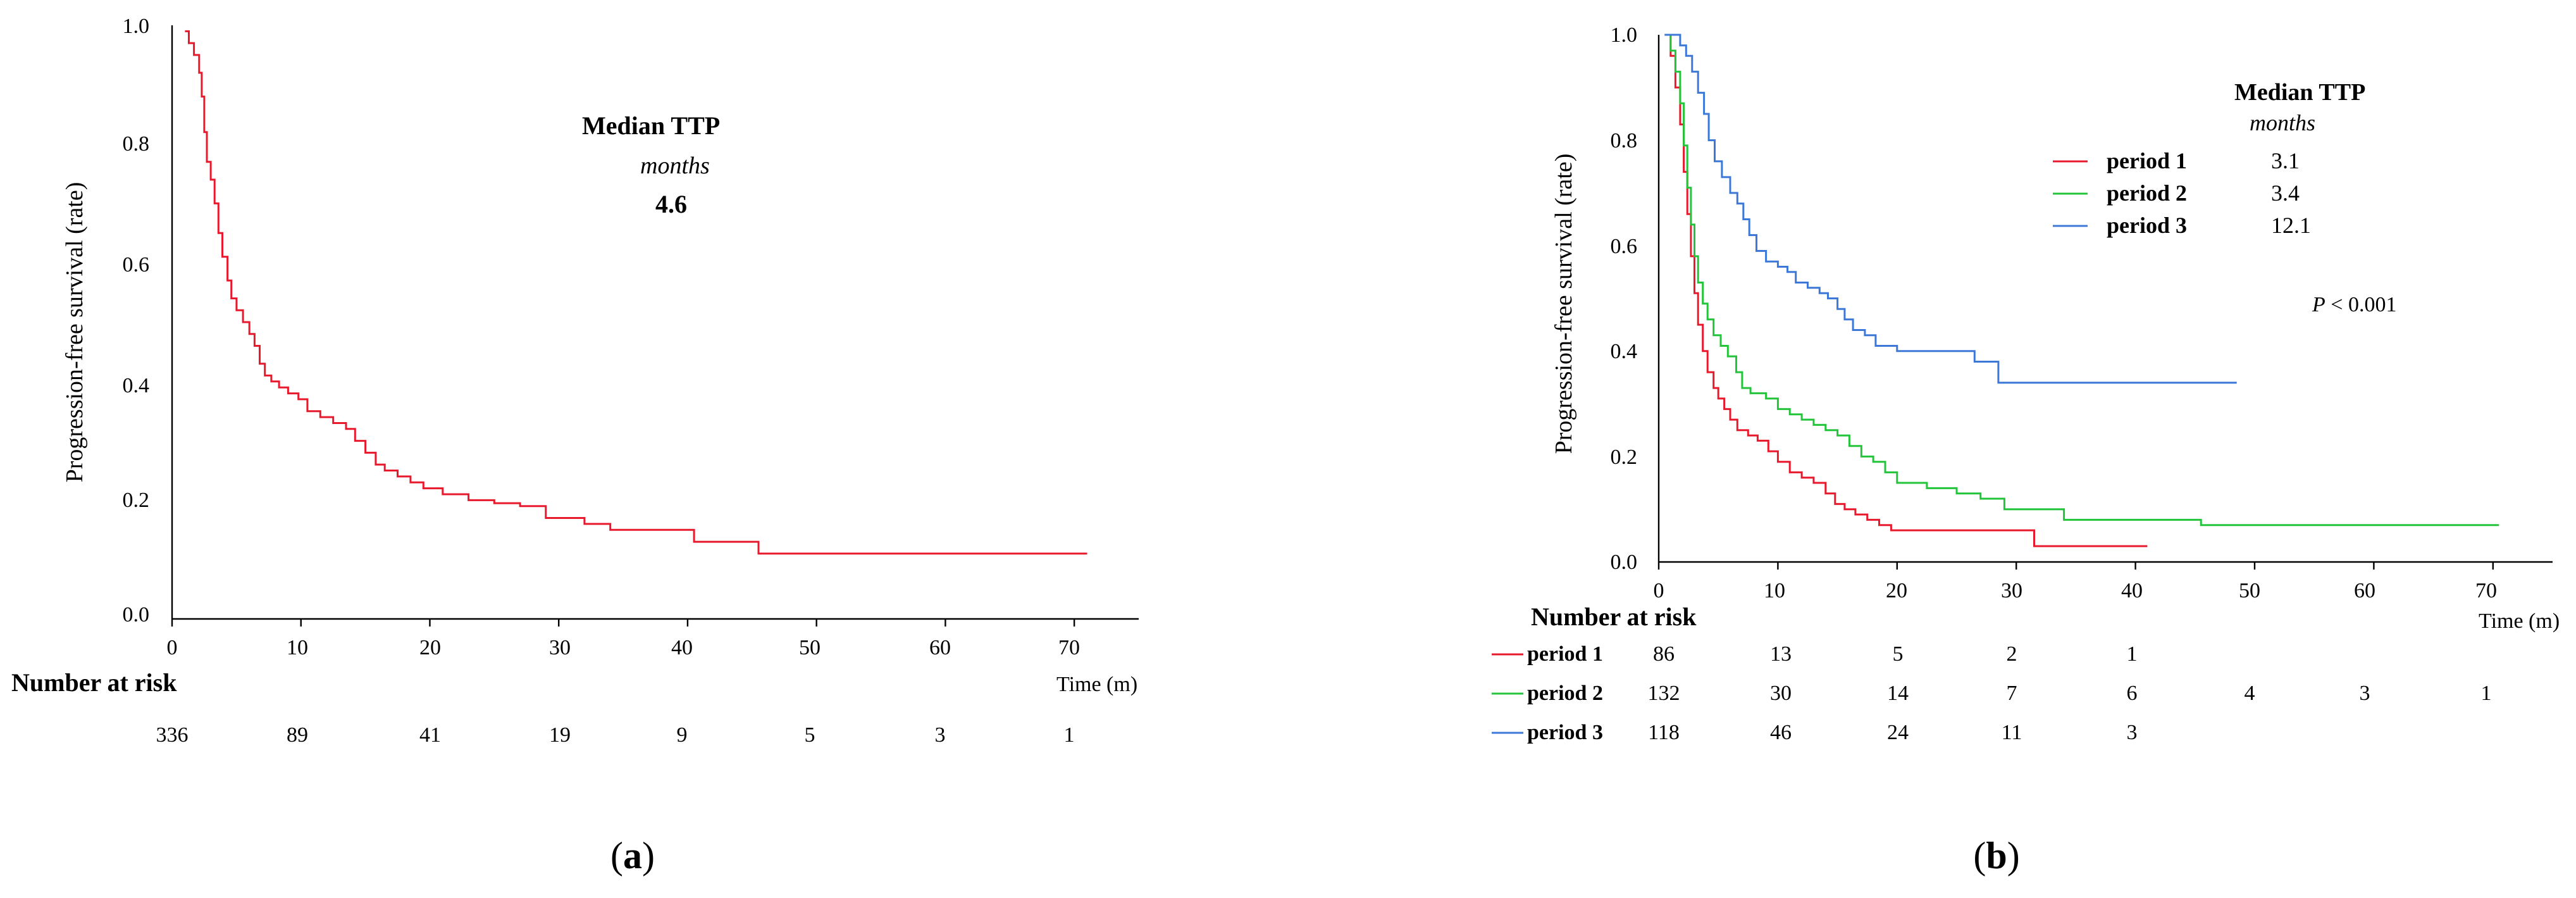  What do you see at coordinates (2012, 590) in the screenshot?
I see `b-xtick-label: 30` at bounding box center [2012, 590].